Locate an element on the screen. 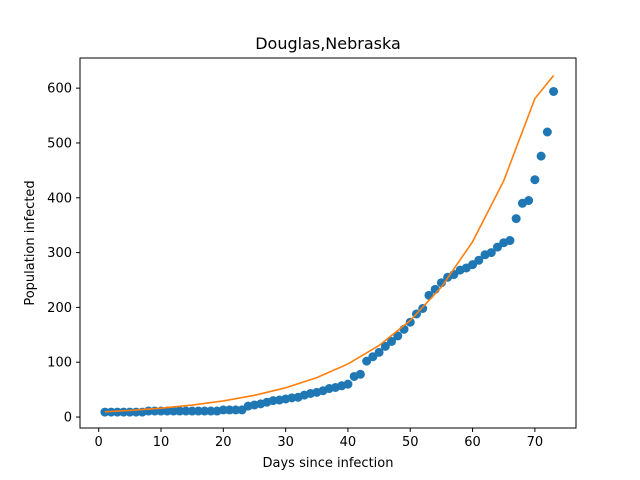  chart-title: Douglas,Nebraska is located at coordinates (328, 43).